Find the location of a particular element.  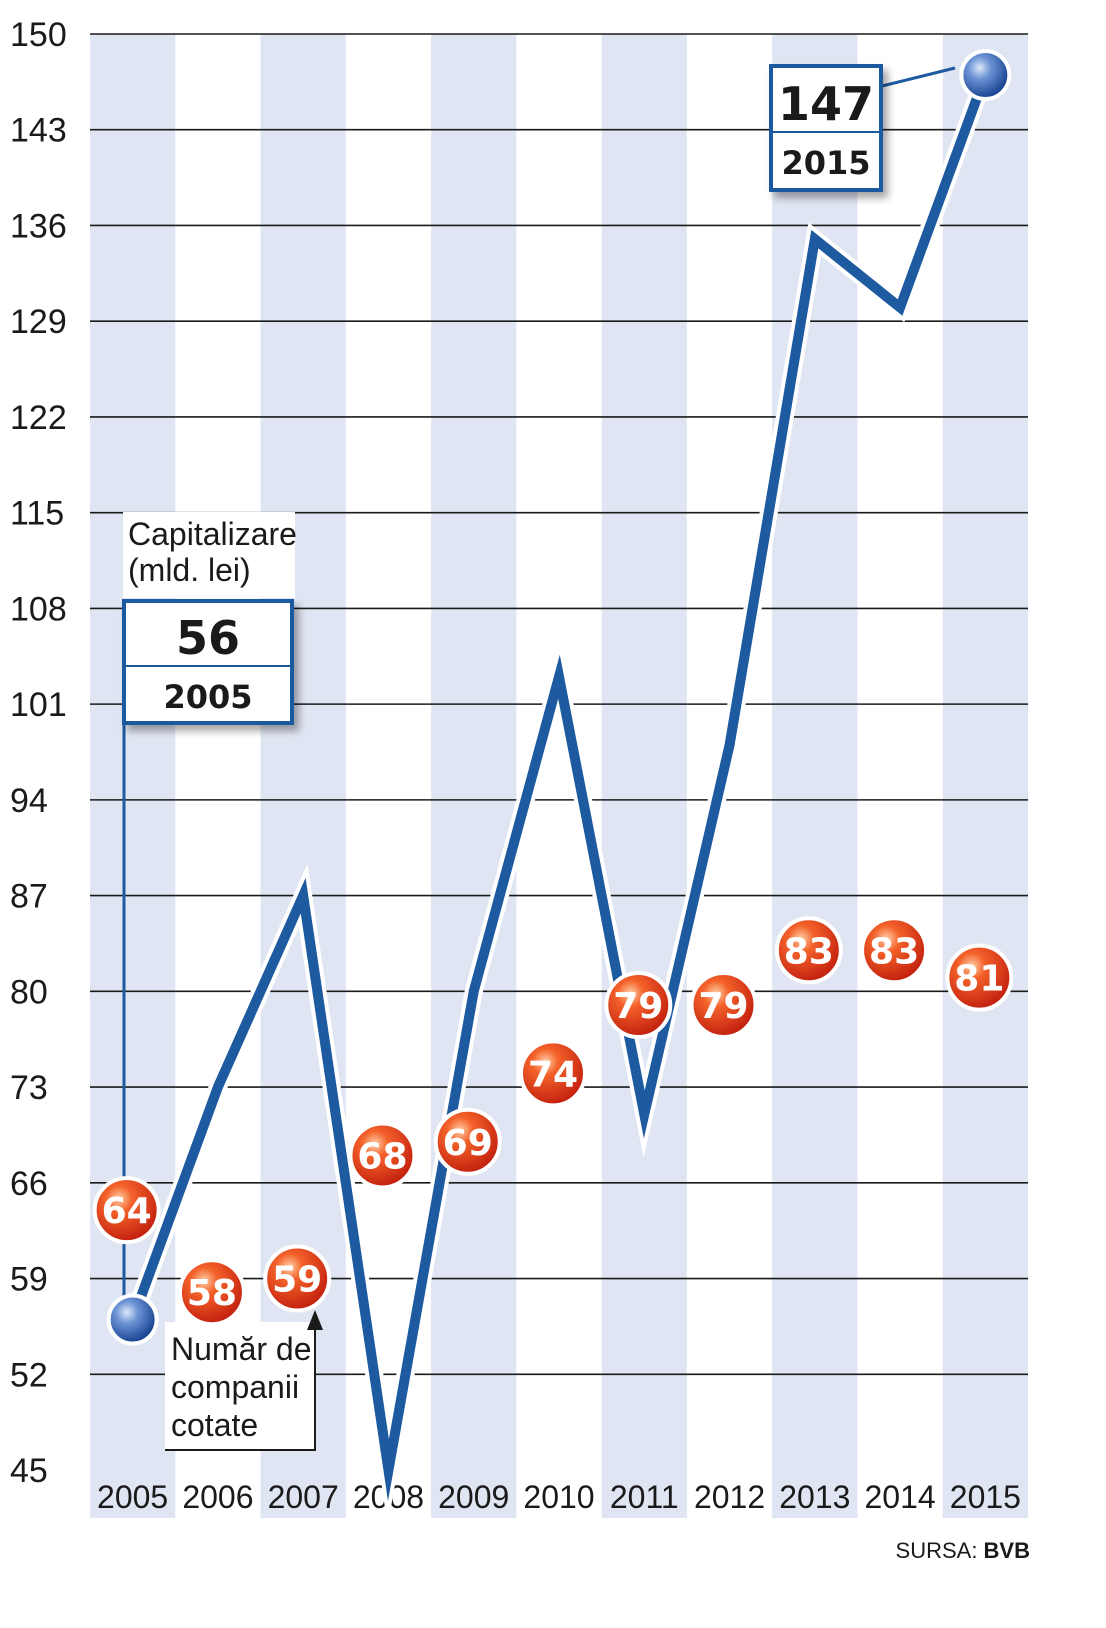

source-note: SURSA: BVB is located at coordinates (963, 1550).